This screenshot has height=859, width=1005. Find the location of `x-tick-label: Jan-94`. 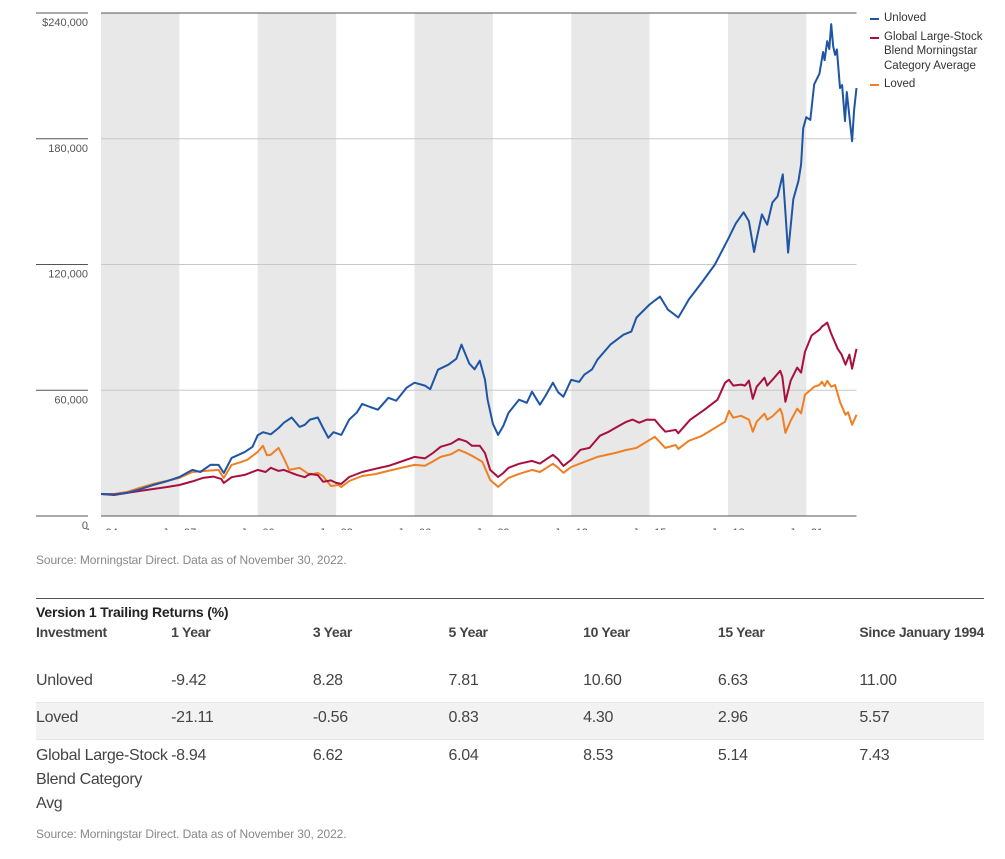

x-tick-label: Jan-94 is located at coordinates (101, 528).